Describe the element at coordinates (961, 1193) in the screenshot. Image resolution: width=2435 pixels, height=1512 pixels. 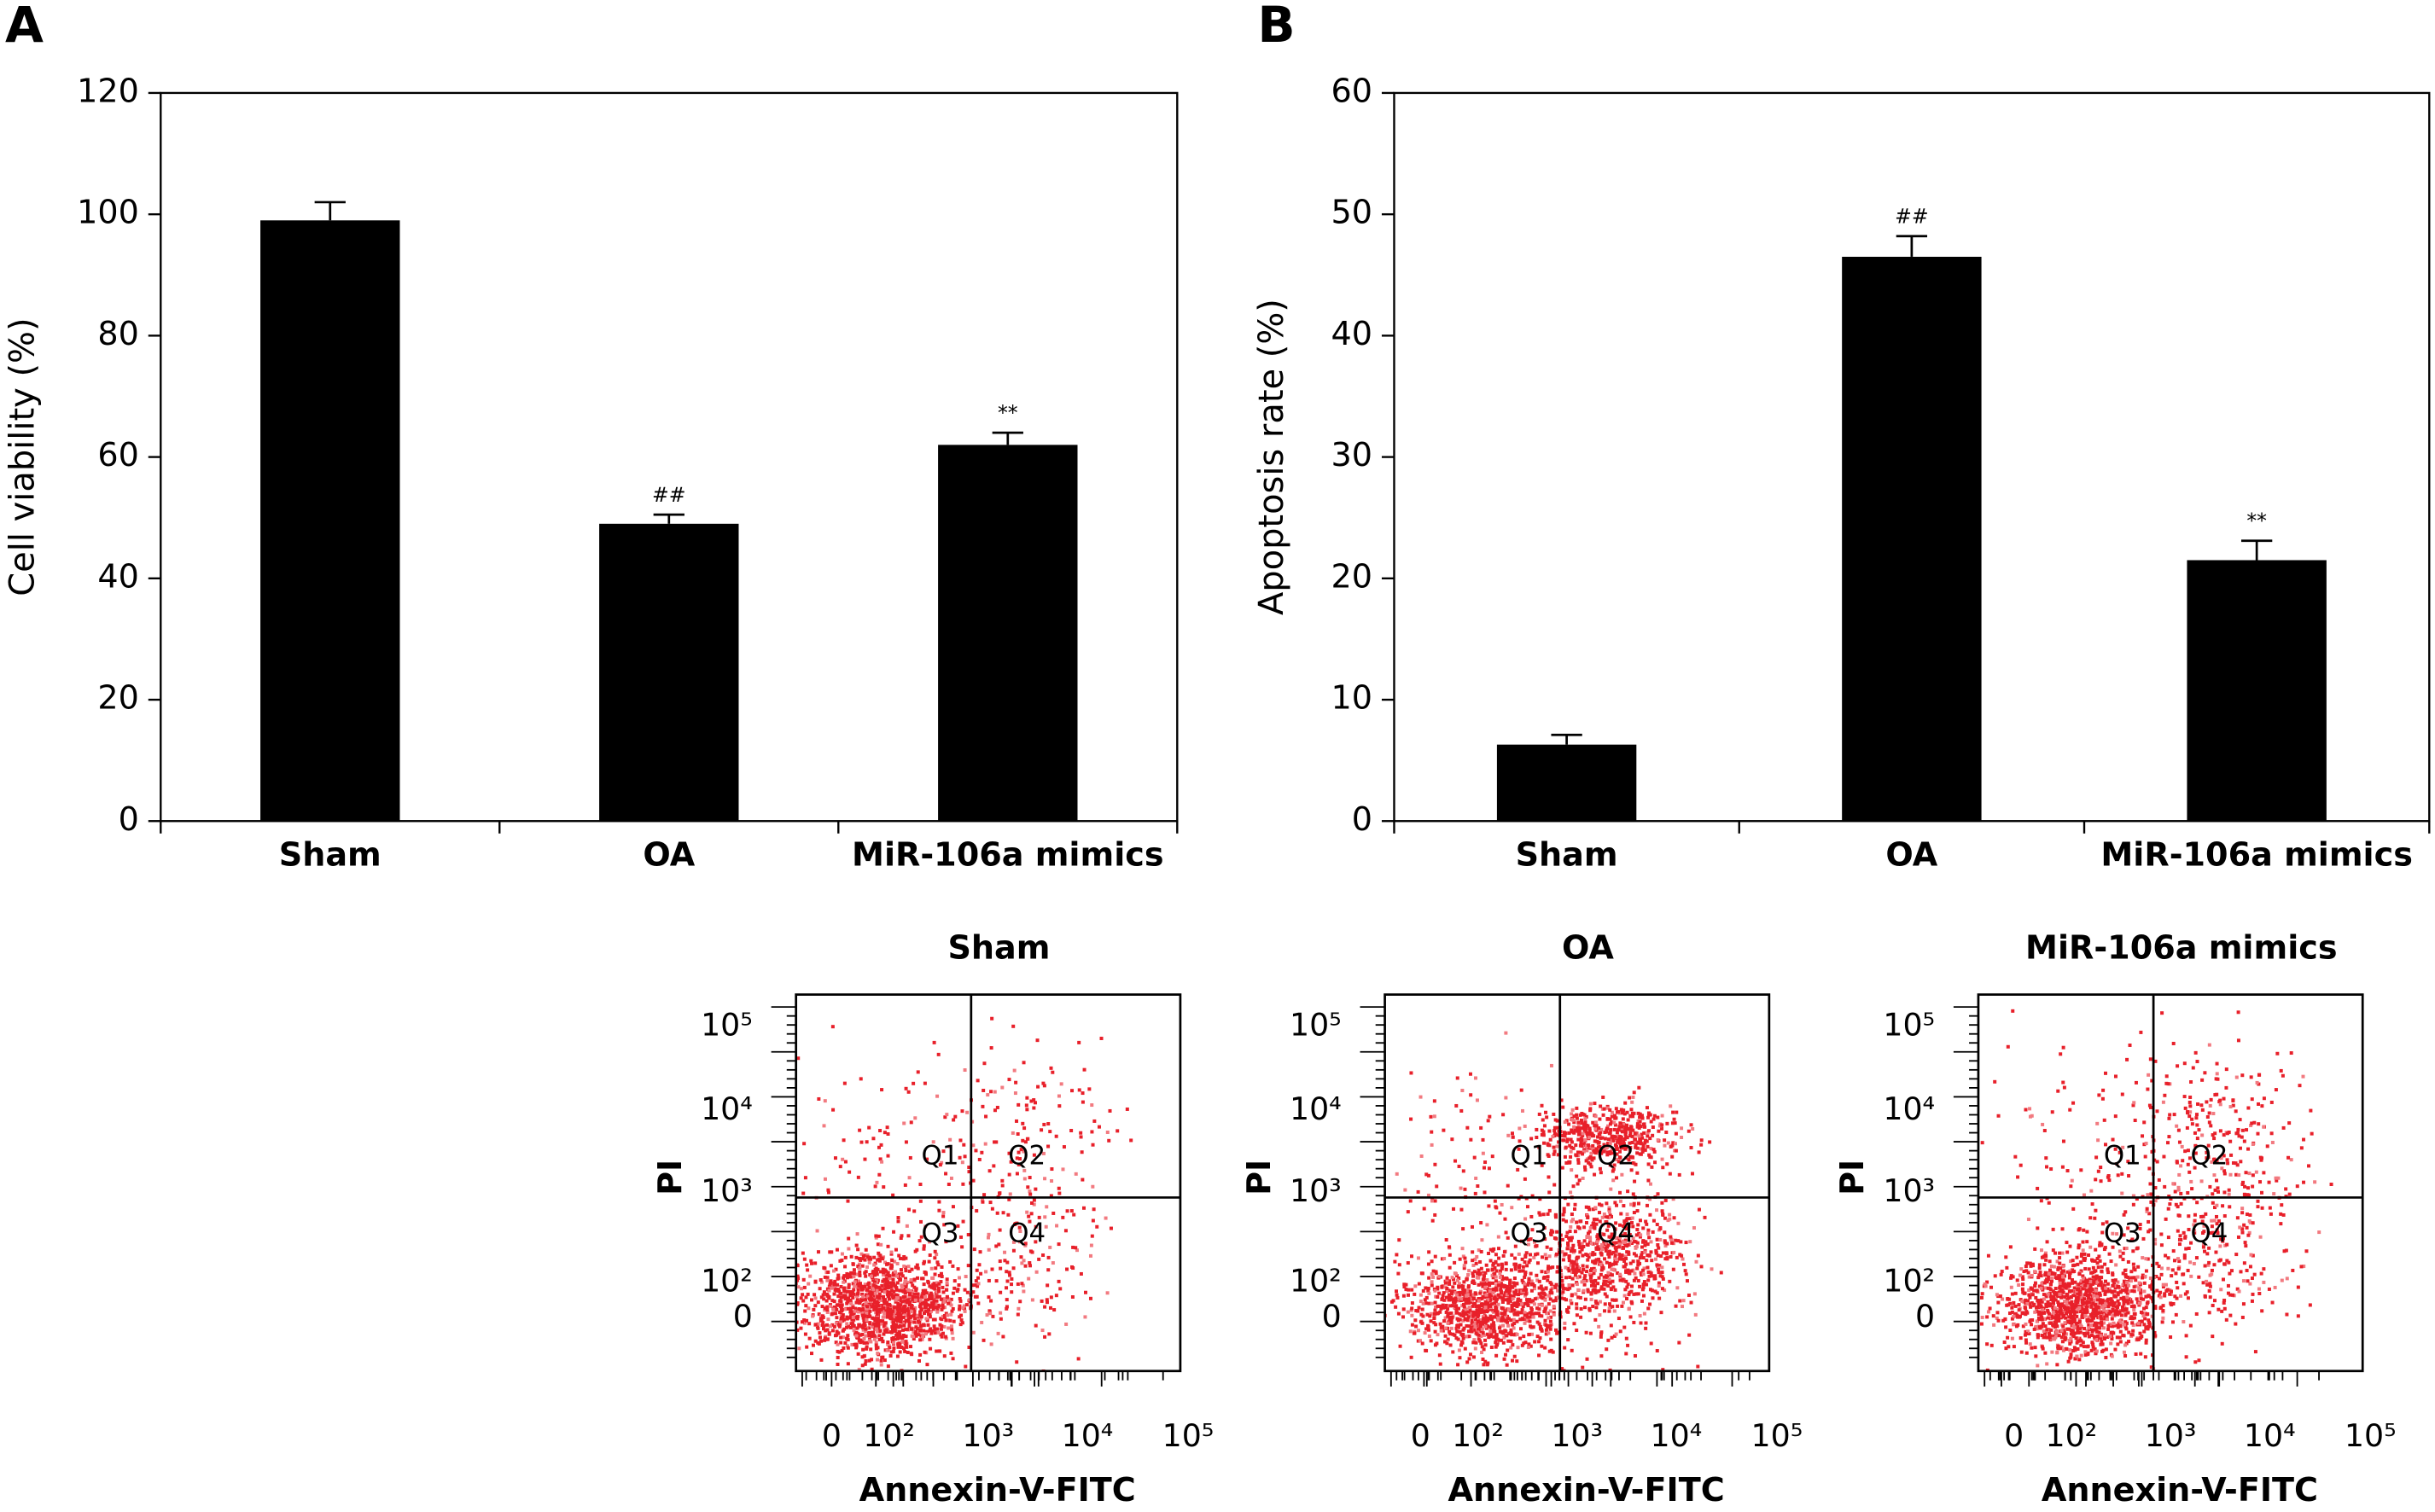
I see `dot-cloud` at that location.